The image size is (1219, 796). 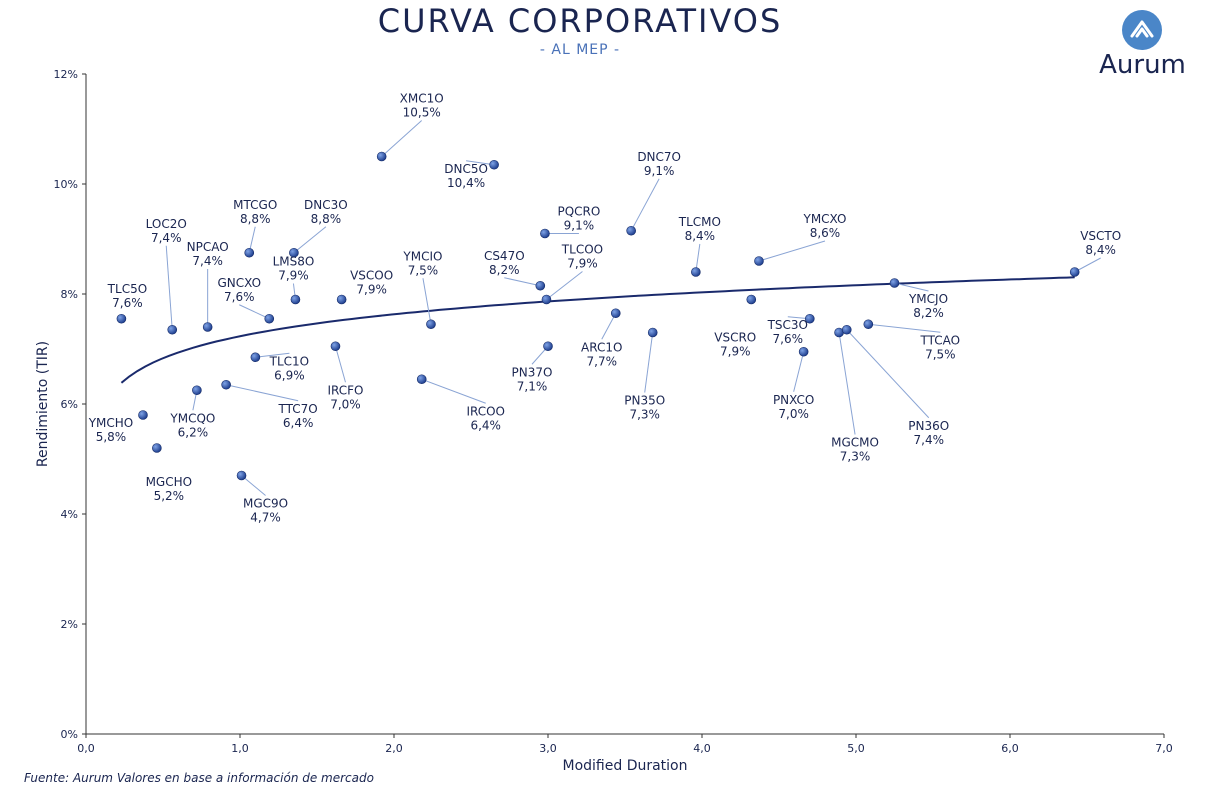 What do you see at coordinates (759, 261) in the screenshot?
I see `data-point-ymcxo` at bounding box center [759, 261].